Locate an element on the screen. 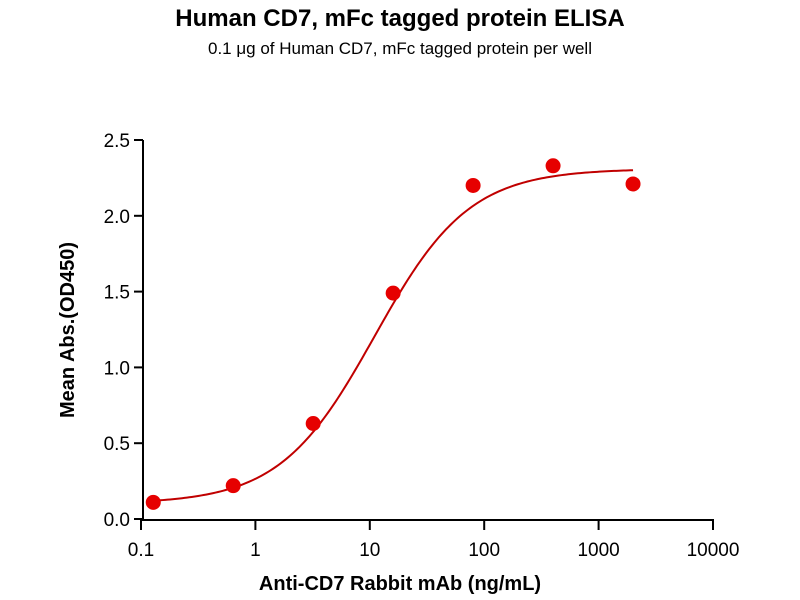 The height and width of the screenshot is (600, 800). y-tick-label: 1.5 is located at coordinates (117, 293).